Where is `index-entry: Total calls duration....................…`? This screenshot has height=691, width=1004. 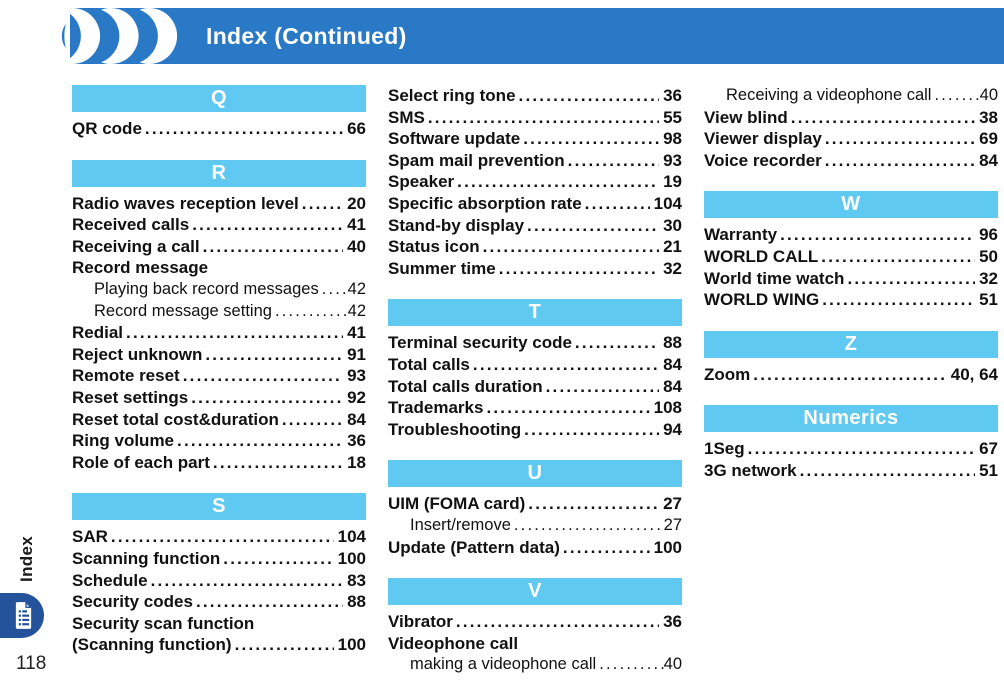
index-entry: Total calls duration....................… is located at coordinates (535, 387).